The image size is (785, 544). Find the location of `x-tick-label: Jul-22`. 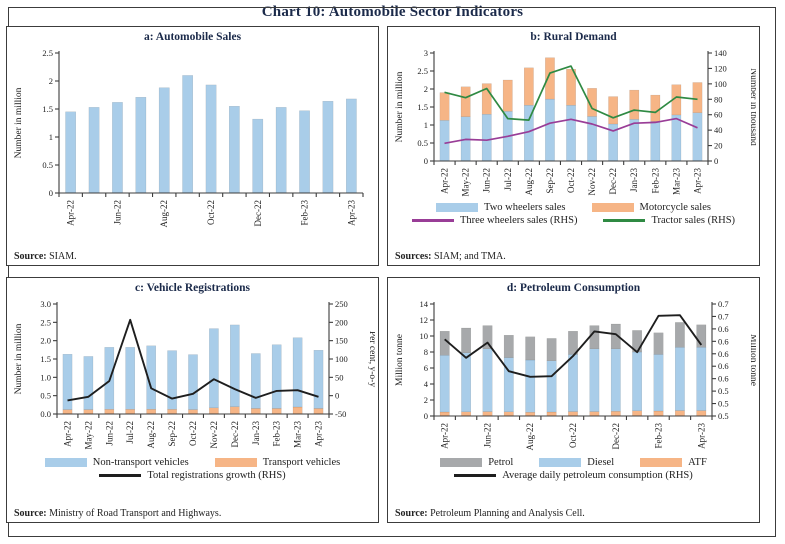

x-tick-label: Jul-22 is located at coordinates (130, 432).